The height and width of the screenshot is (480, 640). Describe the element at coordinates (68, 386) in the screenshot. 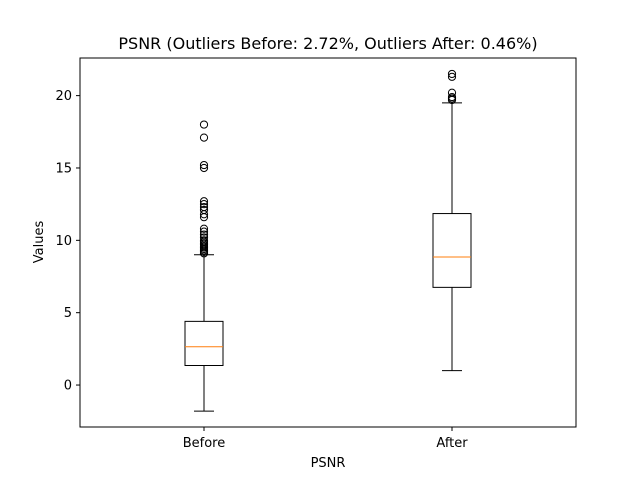

I see `y-tick-label: 0` at that location.